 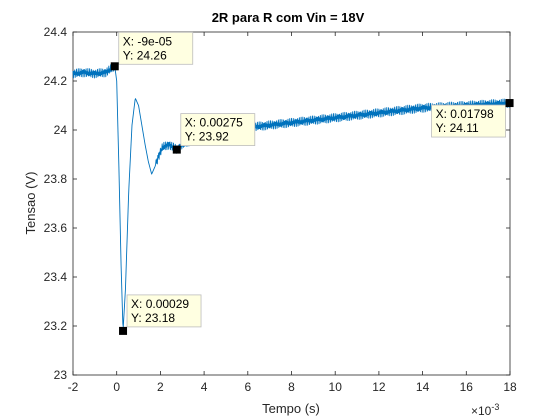 I want to click on x-tick-label: 16, so click(x=467, y=387).